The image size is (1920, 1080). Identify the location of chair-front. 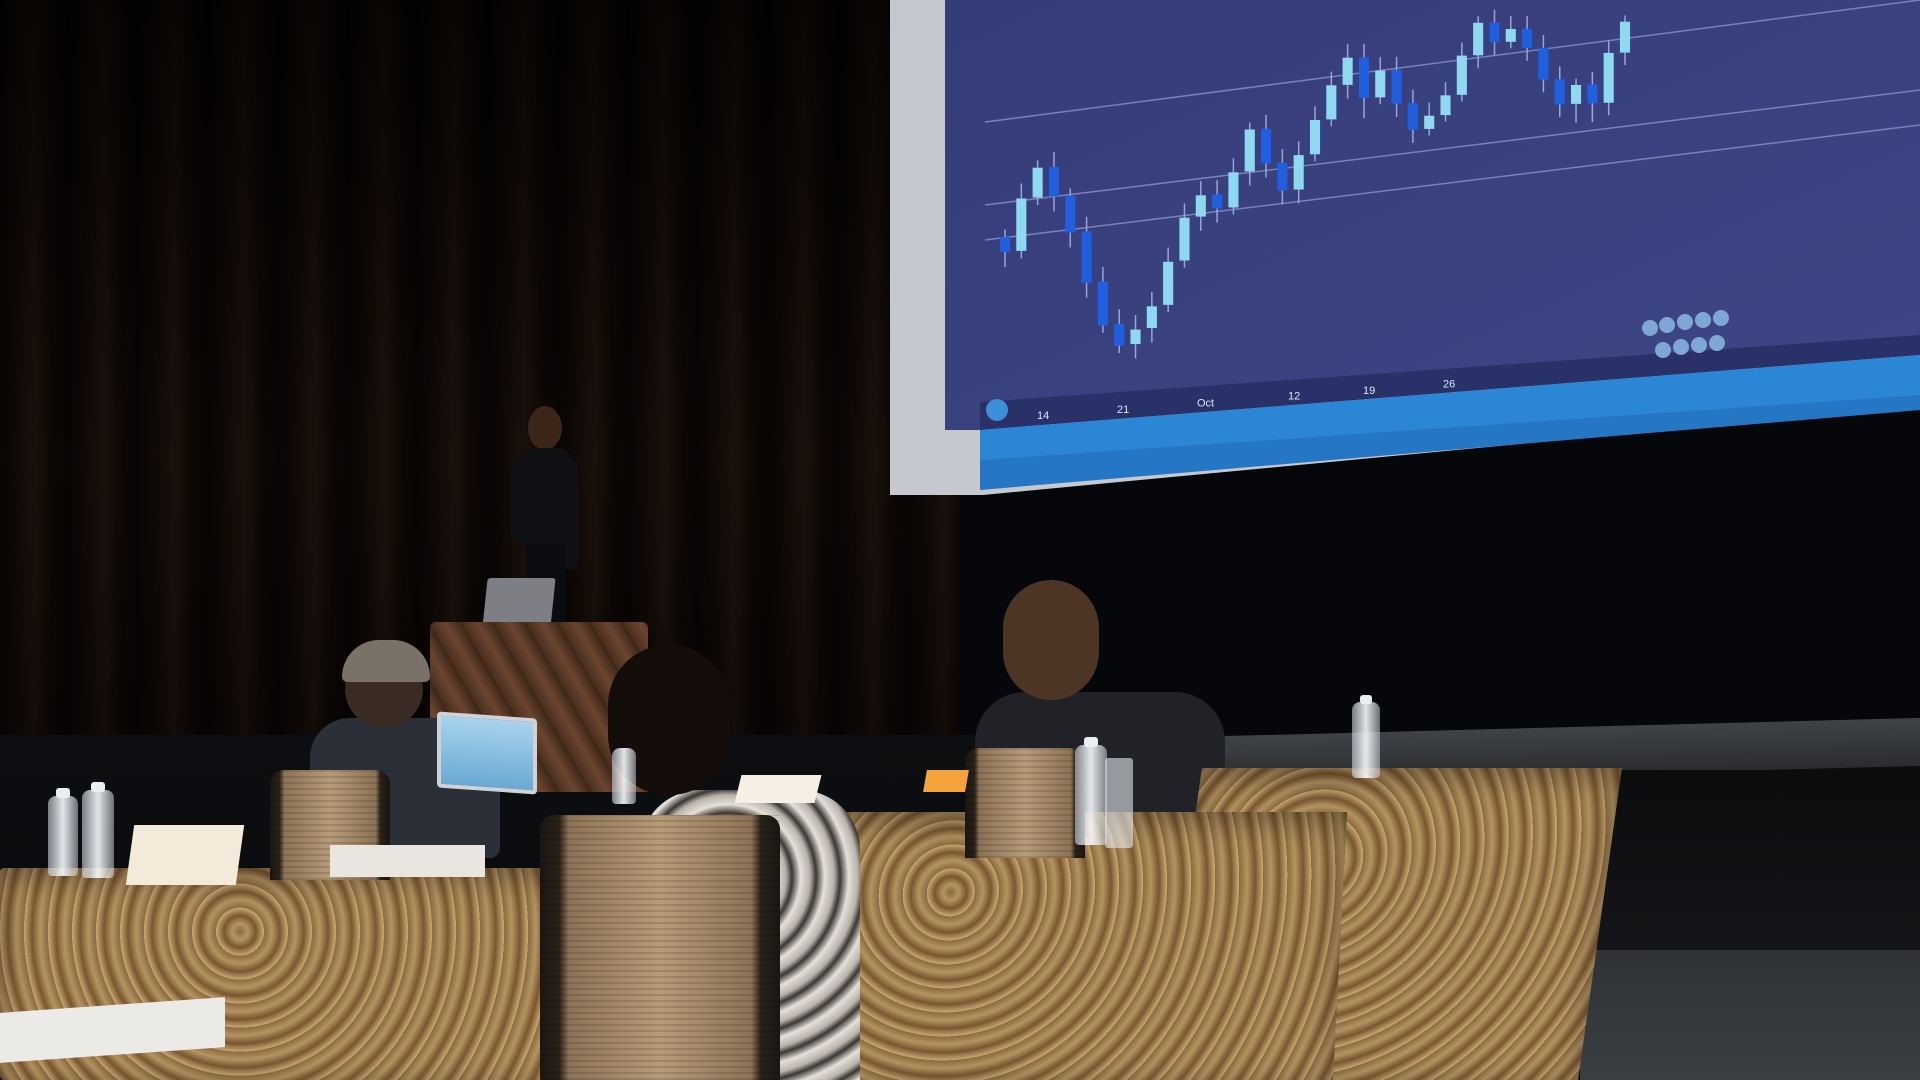
(660, 947).